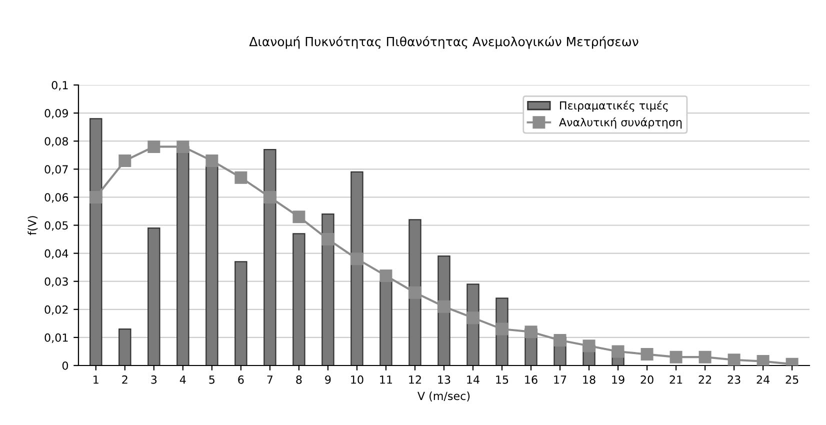  What do you see at coordinates (444, 397) in the screenshot?
I see `x-axis-title: V (m/sec)` at bounding box center [444, 397].